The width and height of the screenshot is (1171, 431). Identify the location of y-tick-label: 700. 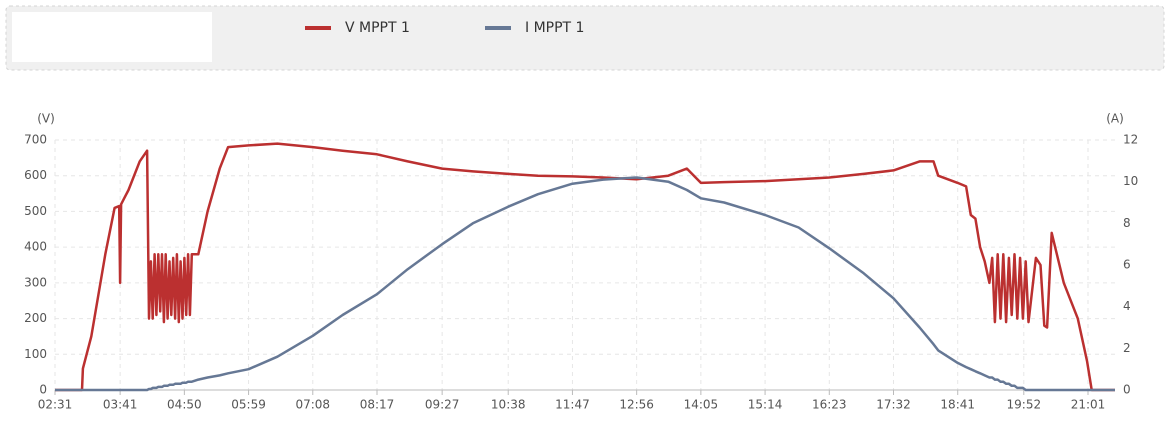
(35, 140).